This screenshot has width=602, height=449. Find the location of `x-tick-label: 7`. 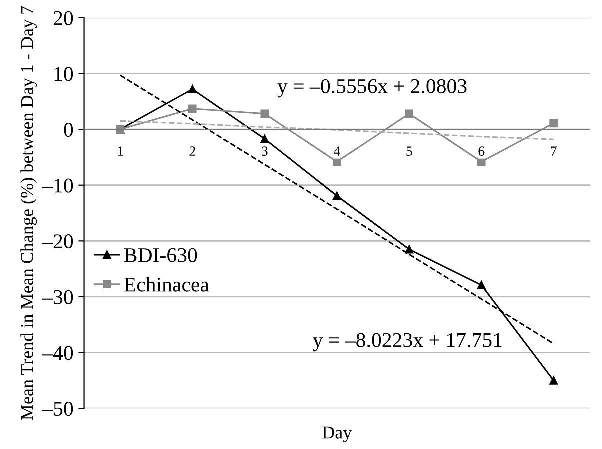

x-tick-label: 7 is located at coordinates (554, 151).